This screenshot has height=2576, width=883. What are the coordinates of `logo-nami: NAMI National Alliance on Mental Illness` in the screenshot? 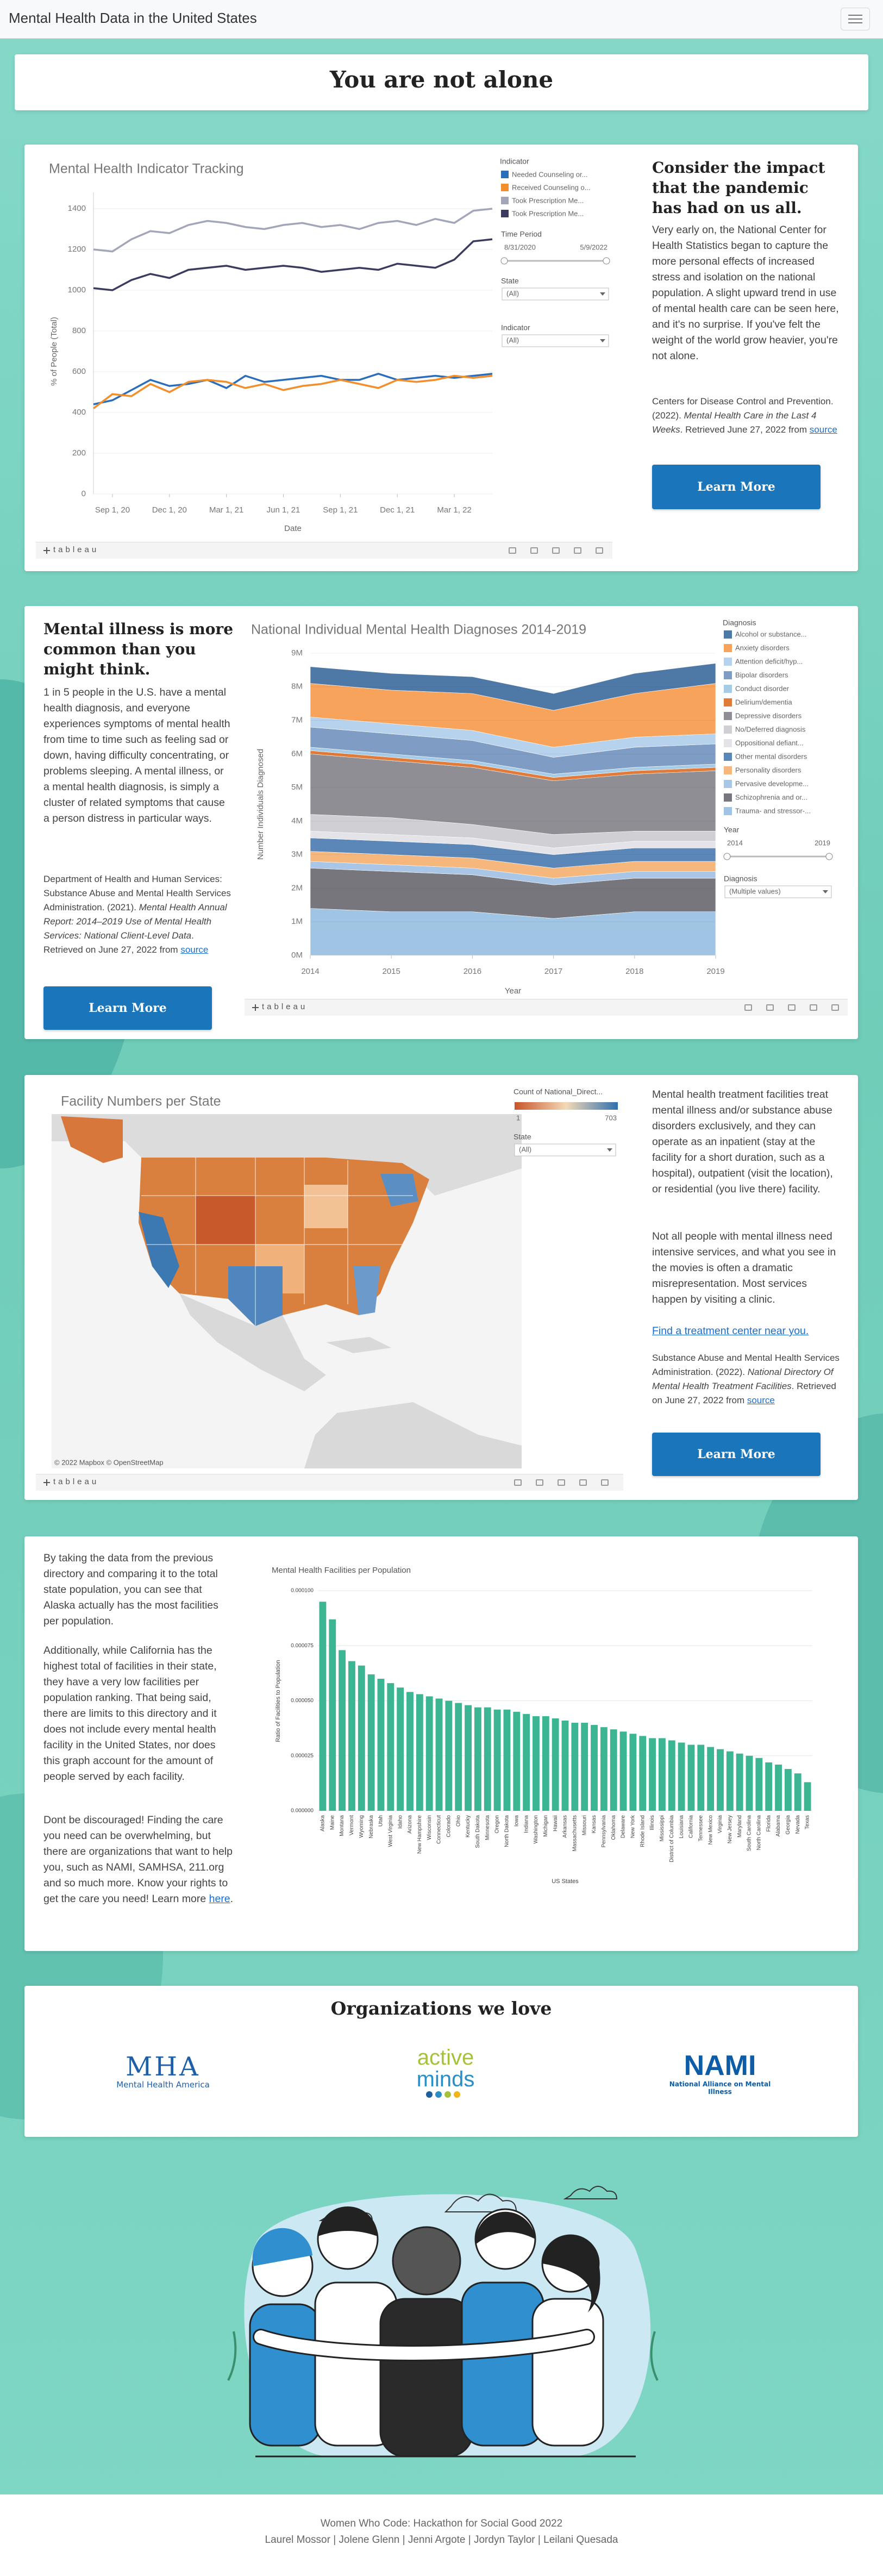 It's located at (720, 2073).